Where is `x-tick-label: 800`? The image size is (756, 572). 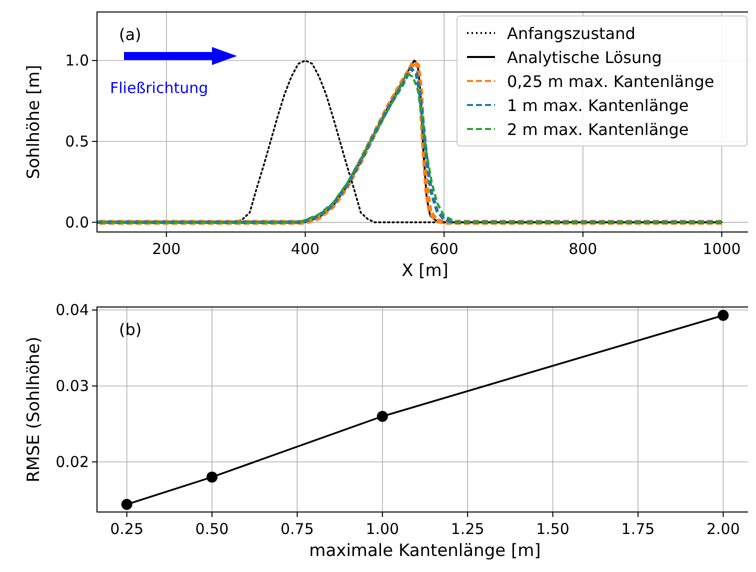 x-tick-label: 800 is located at coordinates (583, 249).